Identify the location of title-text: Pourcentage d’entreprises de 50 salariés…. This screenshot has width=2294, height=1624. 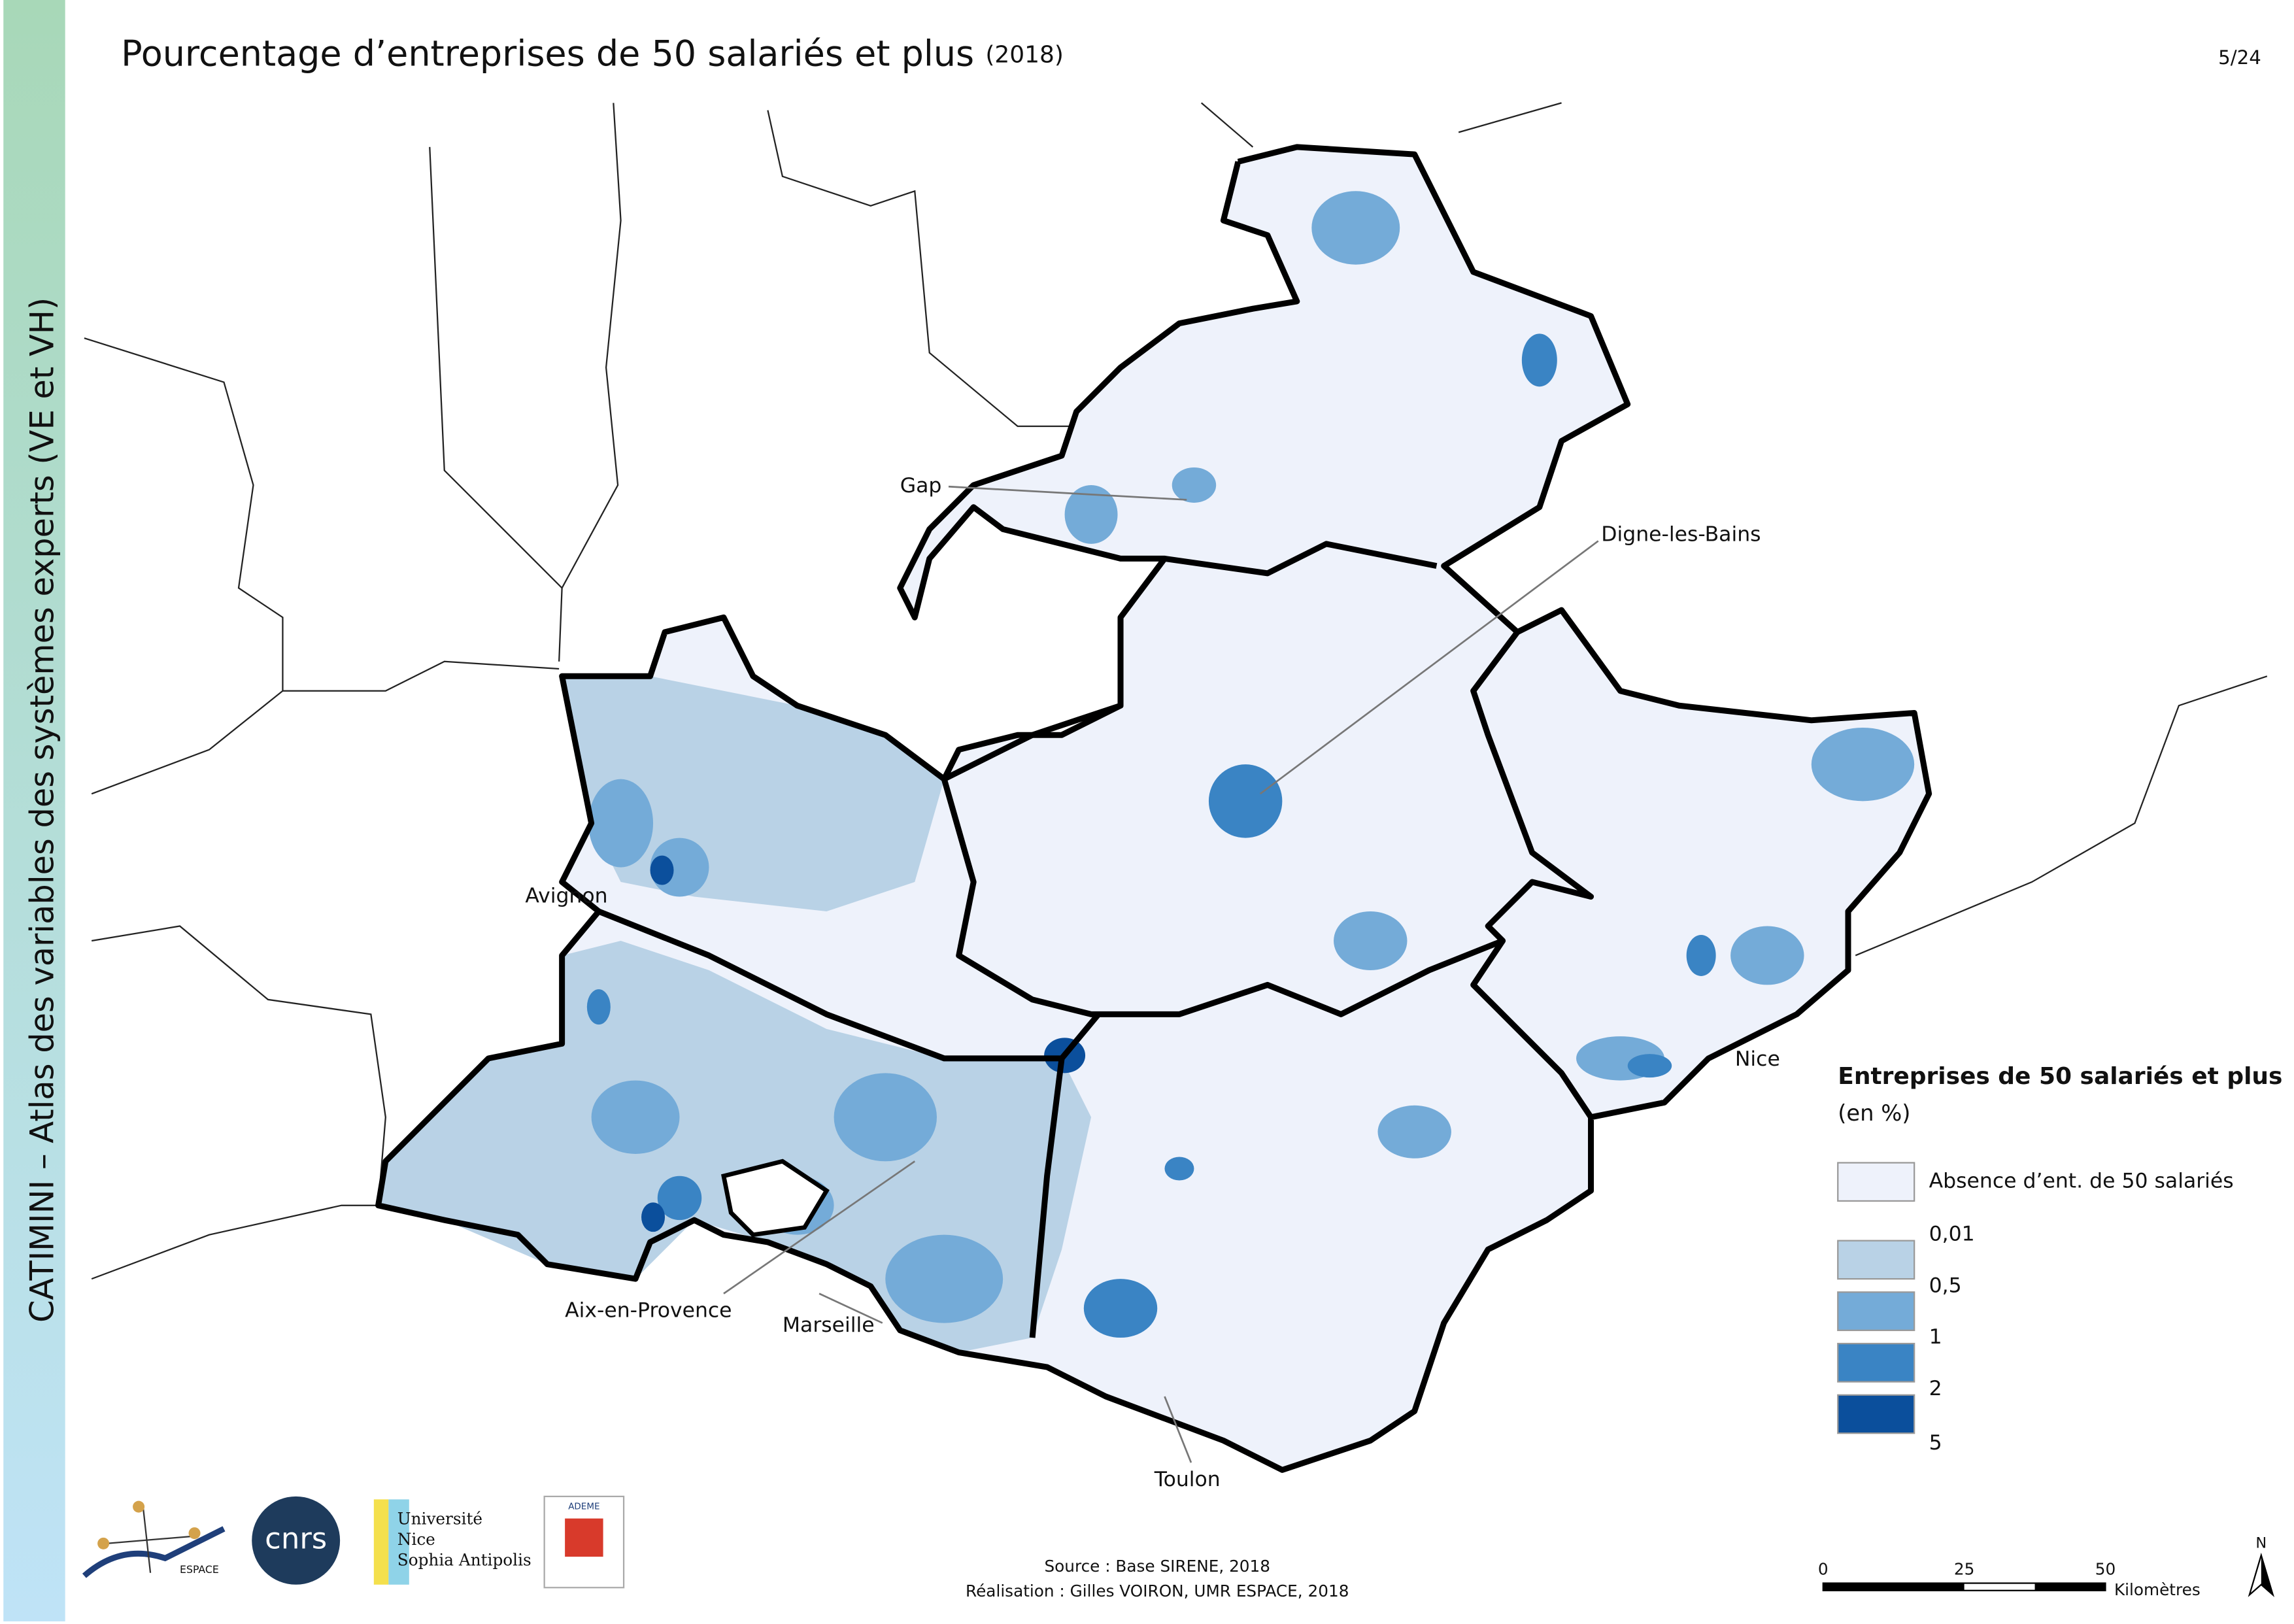
(547, 53).